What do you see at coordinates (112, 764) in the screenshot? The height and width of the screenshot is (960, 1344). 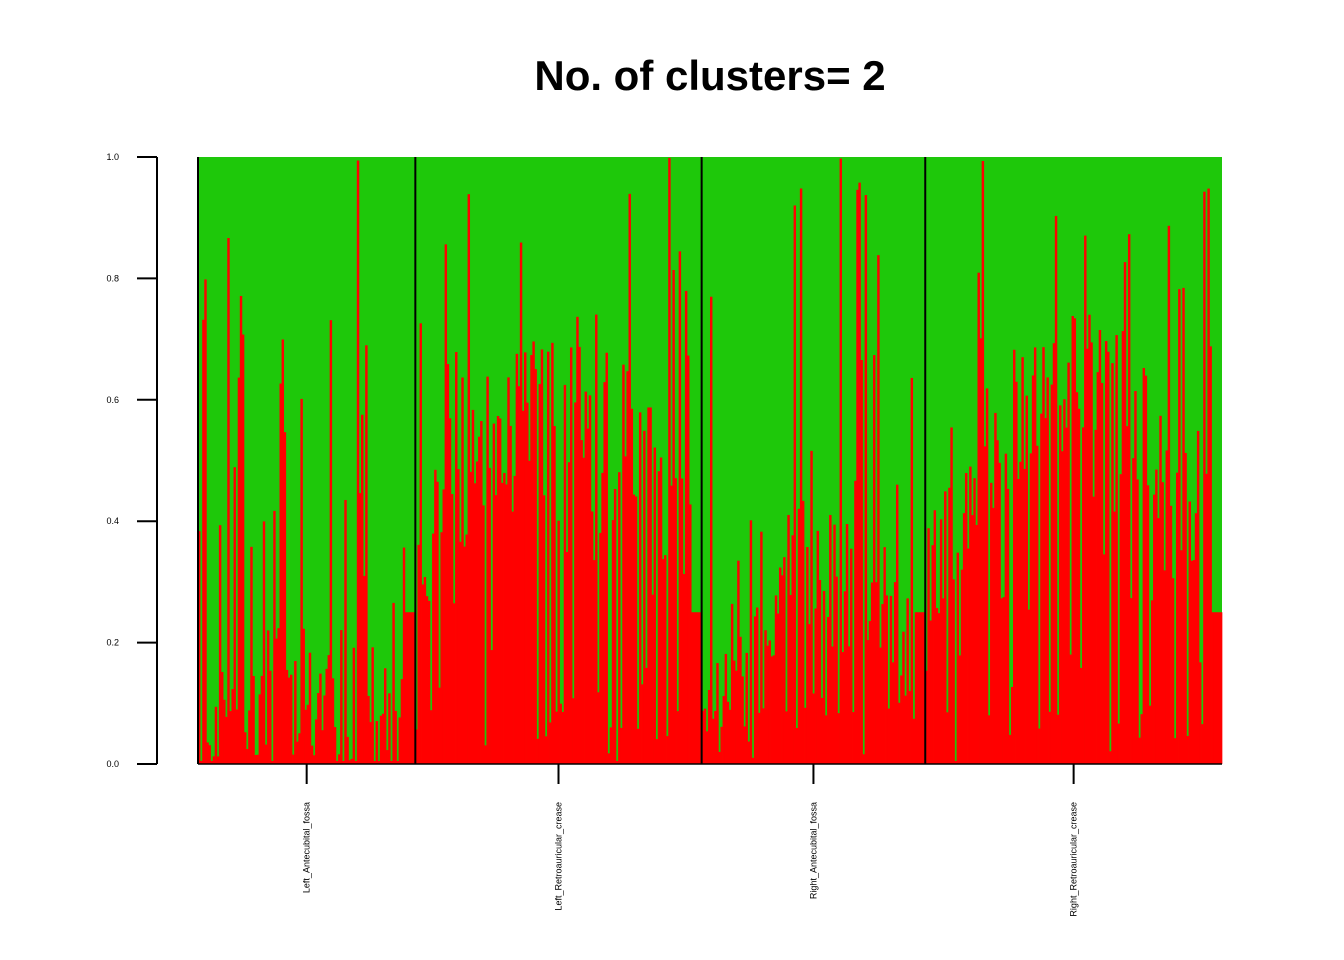 I see `y-tick-label: 0.0` at bounding box center [112, 764].